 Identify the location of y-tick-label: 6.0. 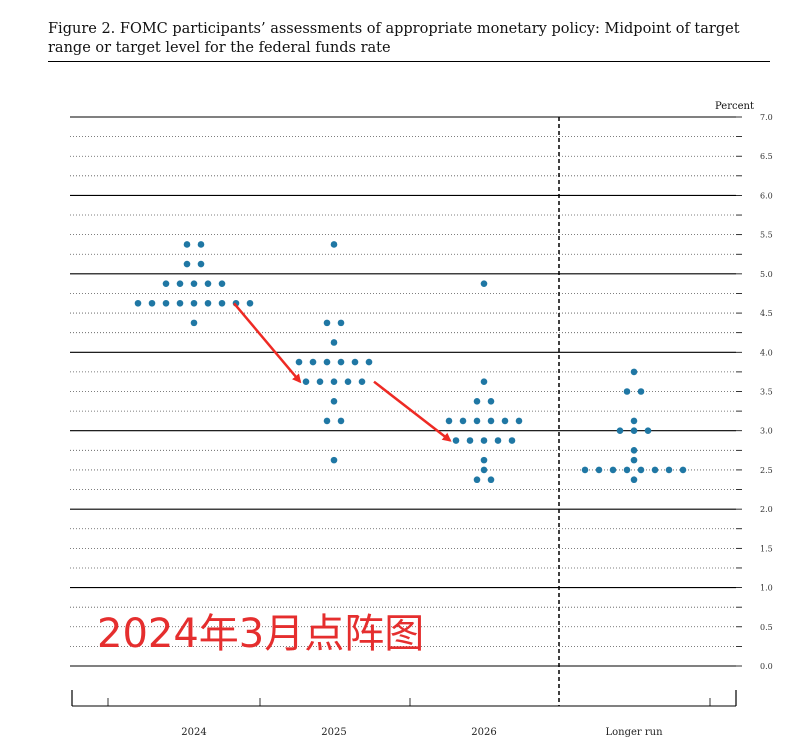
(766, 195).